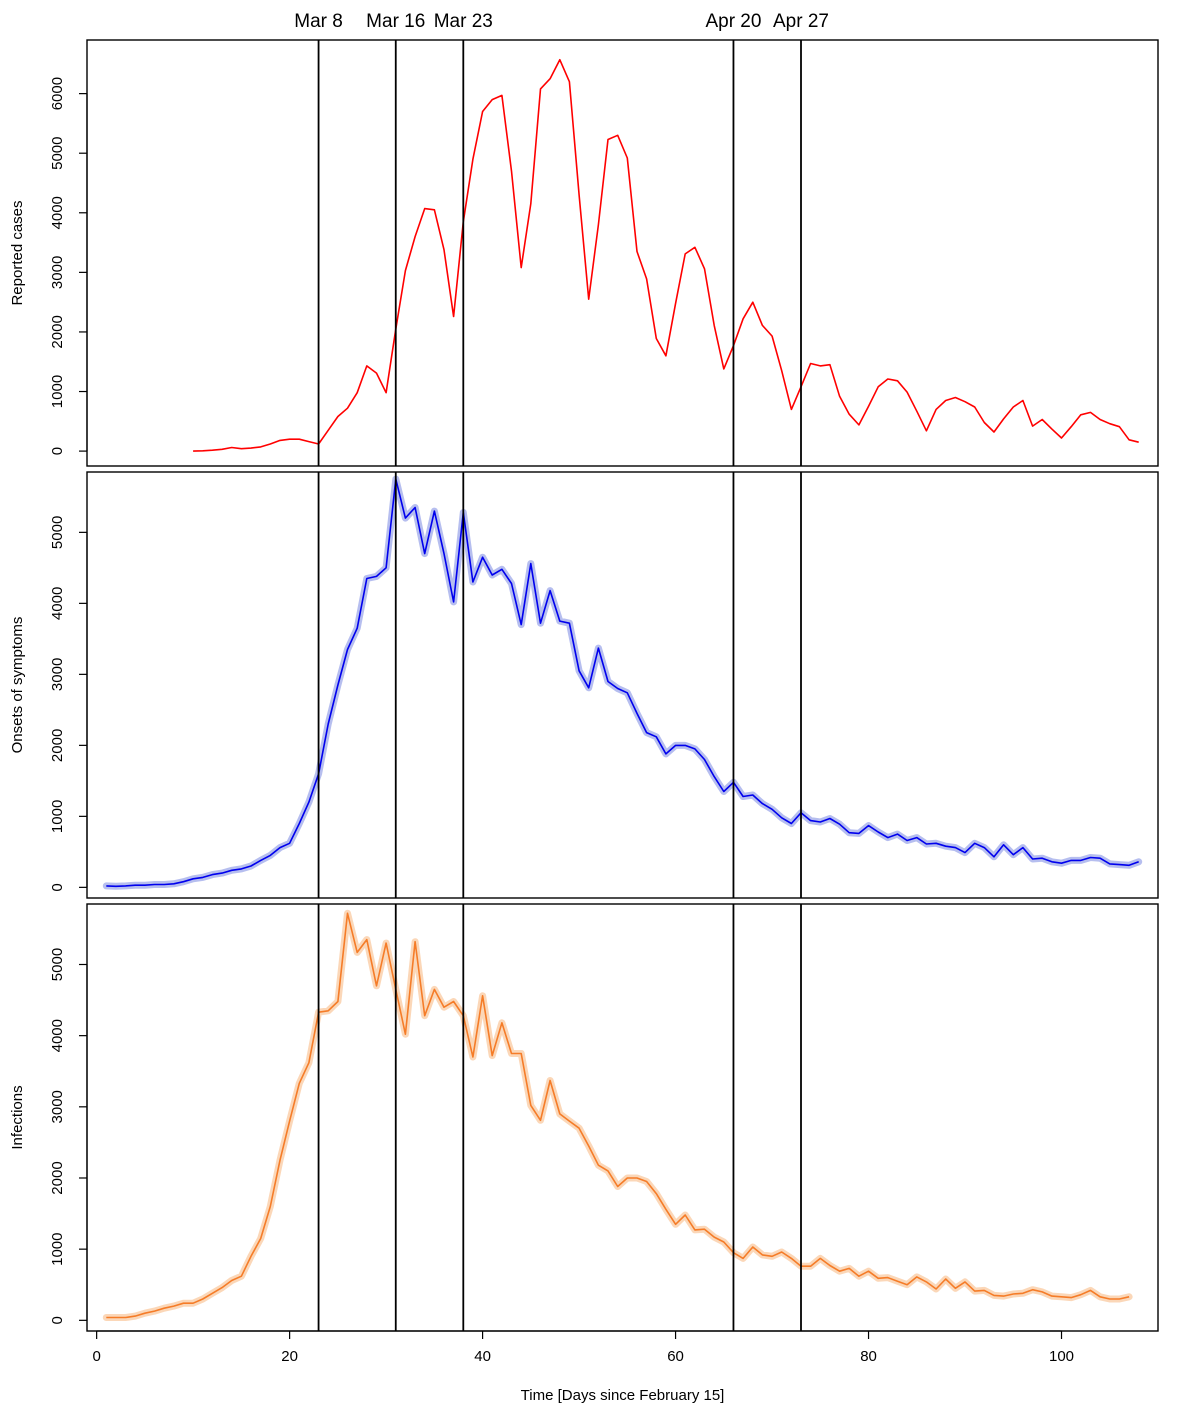 The image size is (1182, 1416). I want to click on x-tick-label: 0, so click(96, 1356).